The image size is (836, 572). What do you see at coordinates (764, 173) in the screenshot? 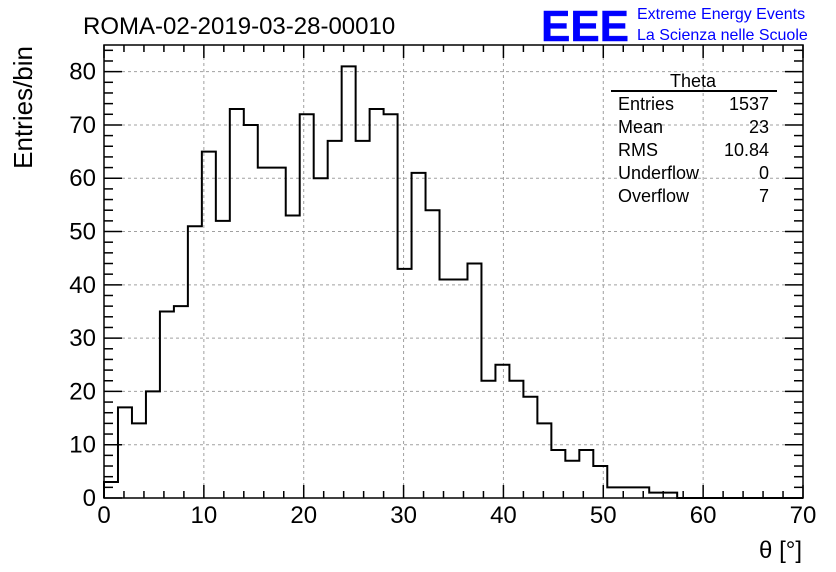
I see `stats-row-value: 0` at bounding box center [764, 173].